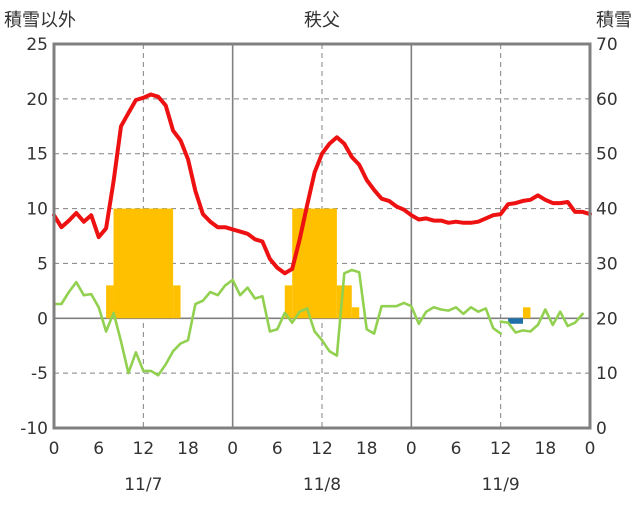  I want to click on y-left-tick-label: -5, so click(39, 374).